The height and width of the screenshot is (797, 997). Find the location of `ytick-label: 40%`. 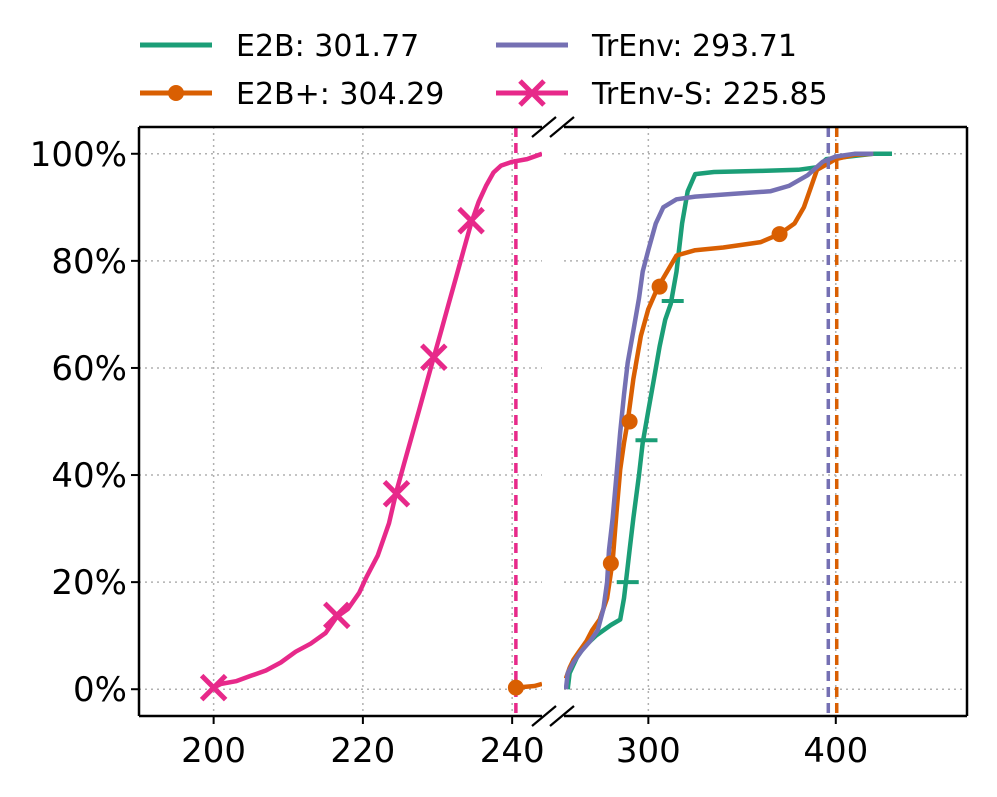

ytick-label: 40% is located at coordinates (89, 476).